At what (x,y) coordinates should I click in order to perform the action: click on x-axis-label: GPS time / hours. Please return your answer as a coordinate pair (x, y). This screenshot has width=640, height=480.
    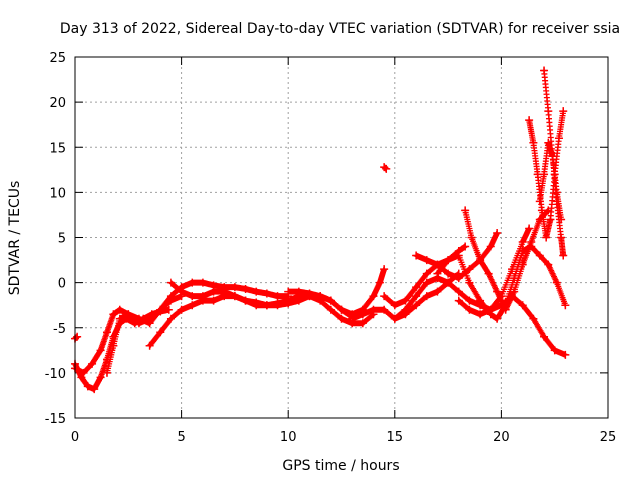
    Looking at the image, I should click on (340, 466).